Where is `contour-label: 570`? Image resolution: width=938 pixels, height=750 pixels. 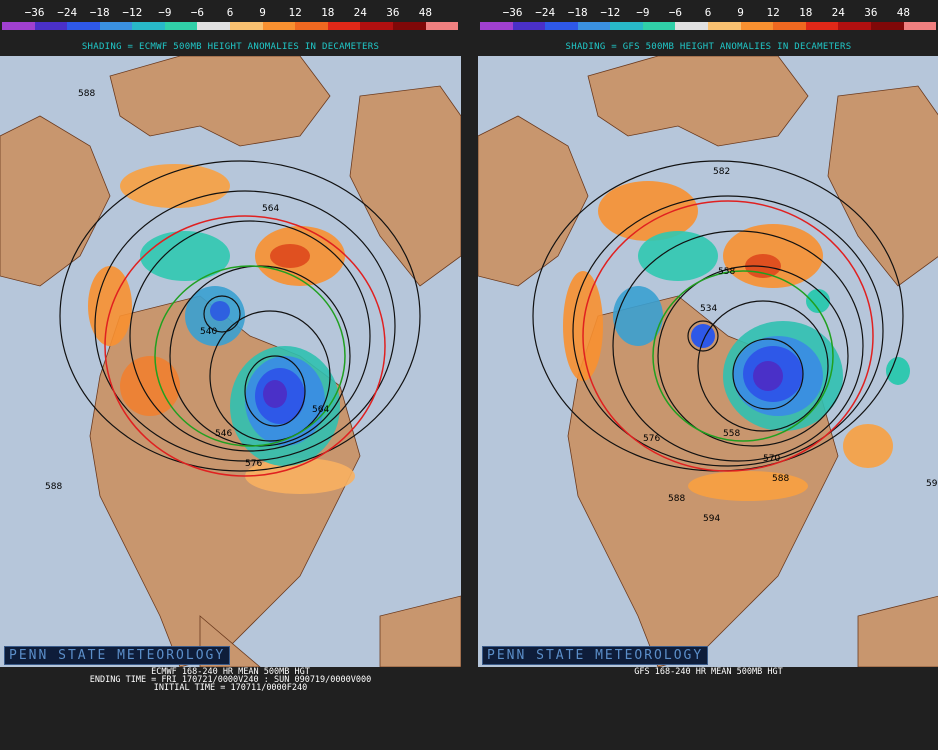
contour-label: 570 is located at coordinates (771, 459).